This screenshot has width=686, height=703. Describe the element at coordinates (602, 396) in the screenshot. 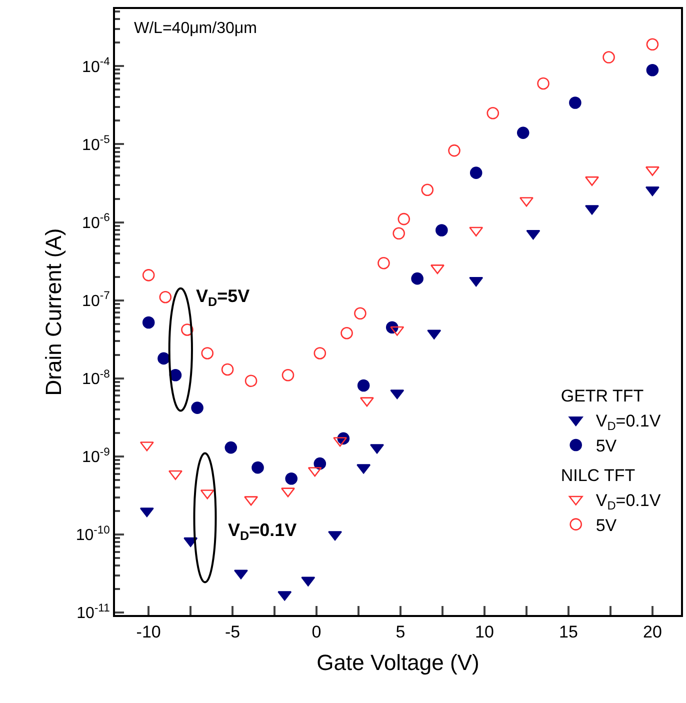

I see `annotation: GETR TFT` at that location.